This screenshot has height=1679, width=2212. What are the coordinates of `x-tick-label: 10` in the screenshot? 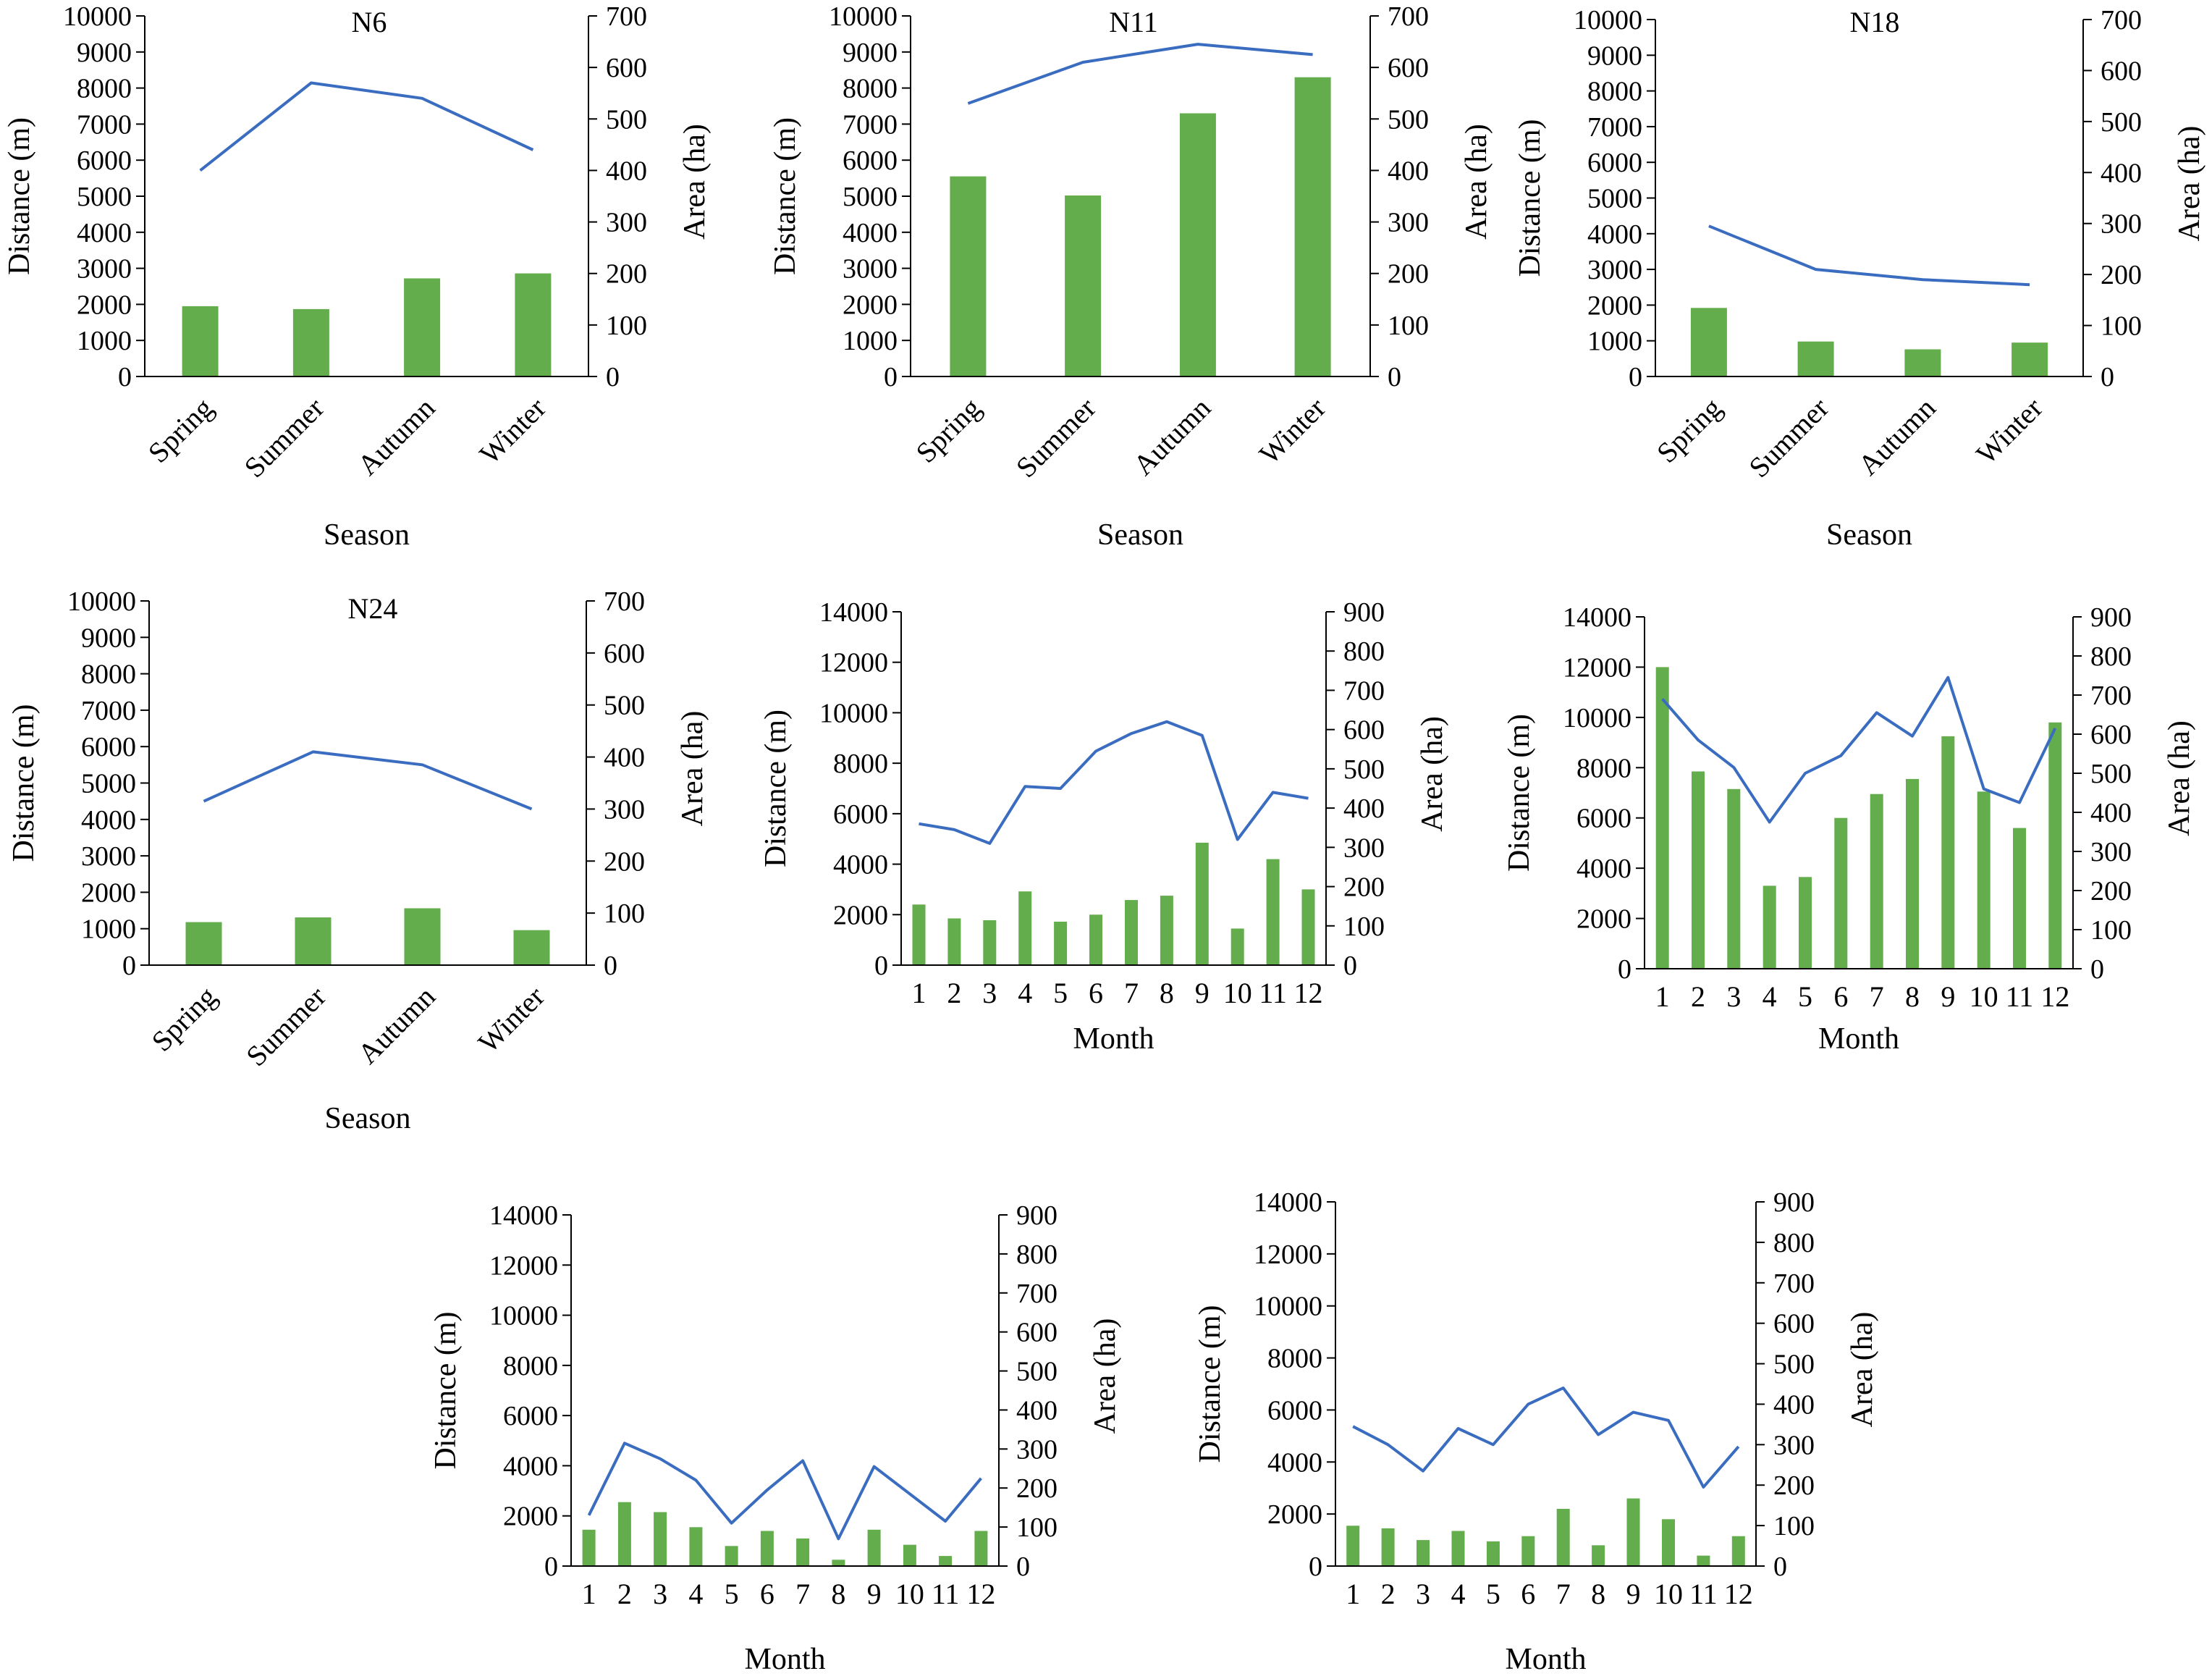 It's located at (1984, 996).